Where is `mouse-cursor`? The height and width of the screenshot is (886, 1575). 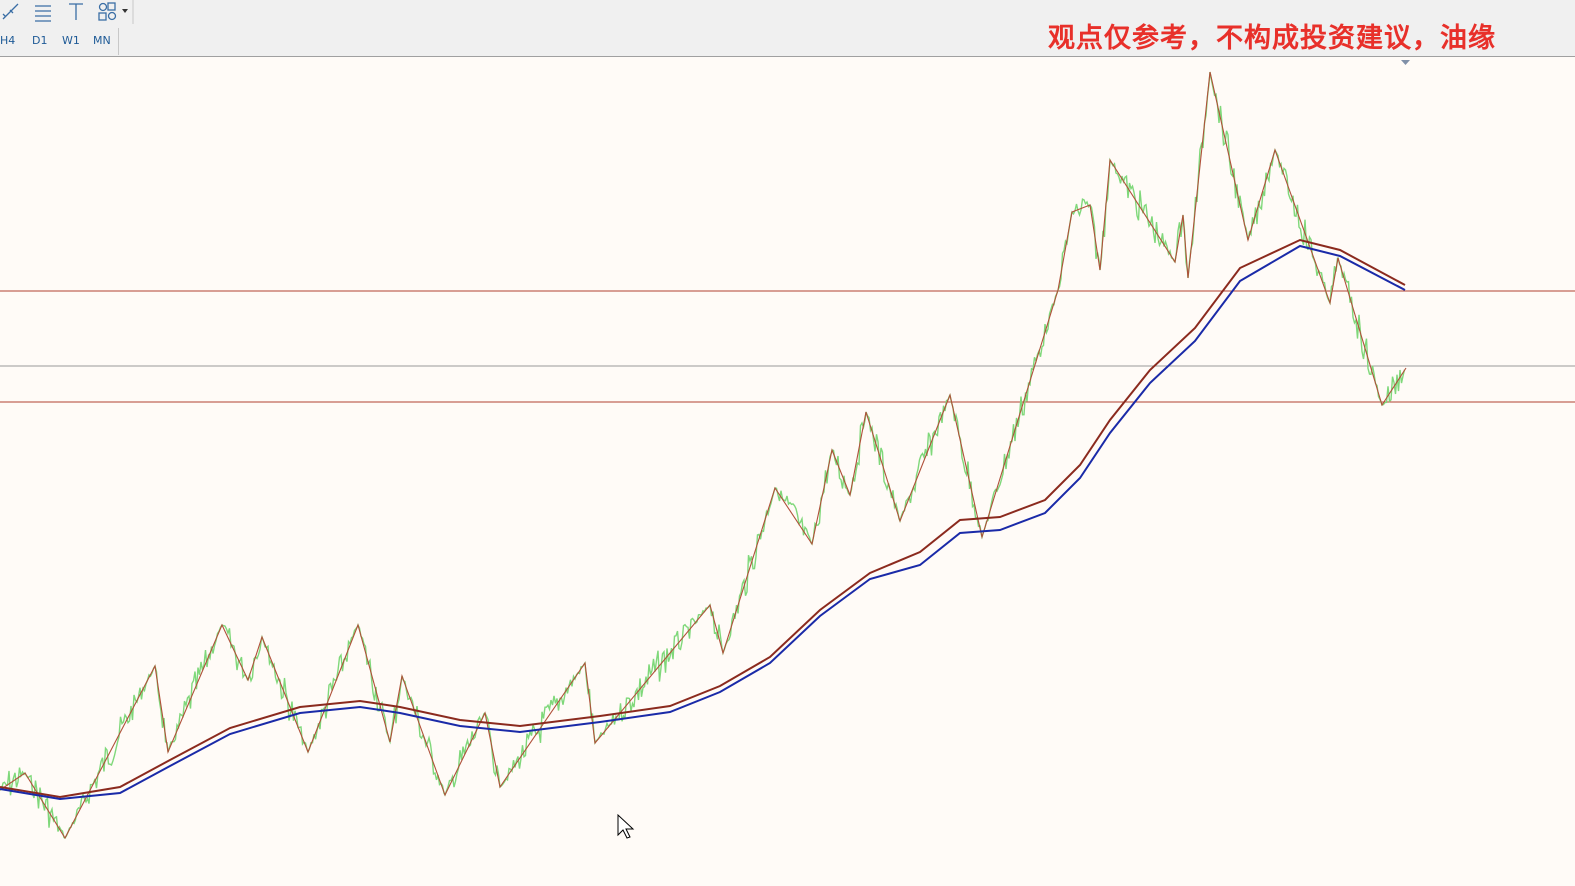
mouse-cursor is located at coordinates (626, 826).